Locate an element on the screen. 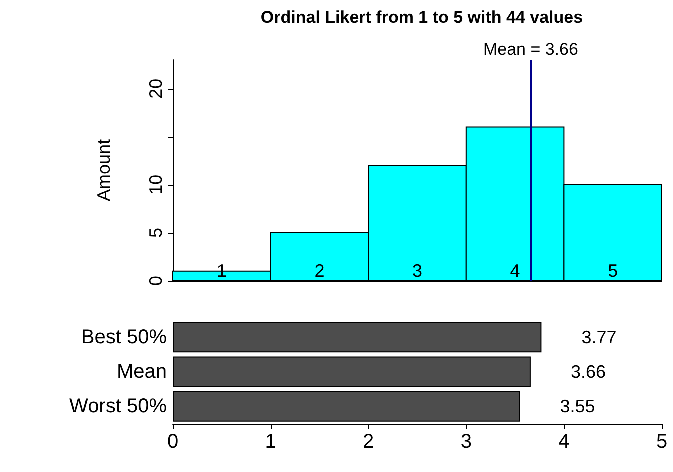 This screenshot has height=472, width=673. y-tick-label: 20 is located at coordinates (156, 88).